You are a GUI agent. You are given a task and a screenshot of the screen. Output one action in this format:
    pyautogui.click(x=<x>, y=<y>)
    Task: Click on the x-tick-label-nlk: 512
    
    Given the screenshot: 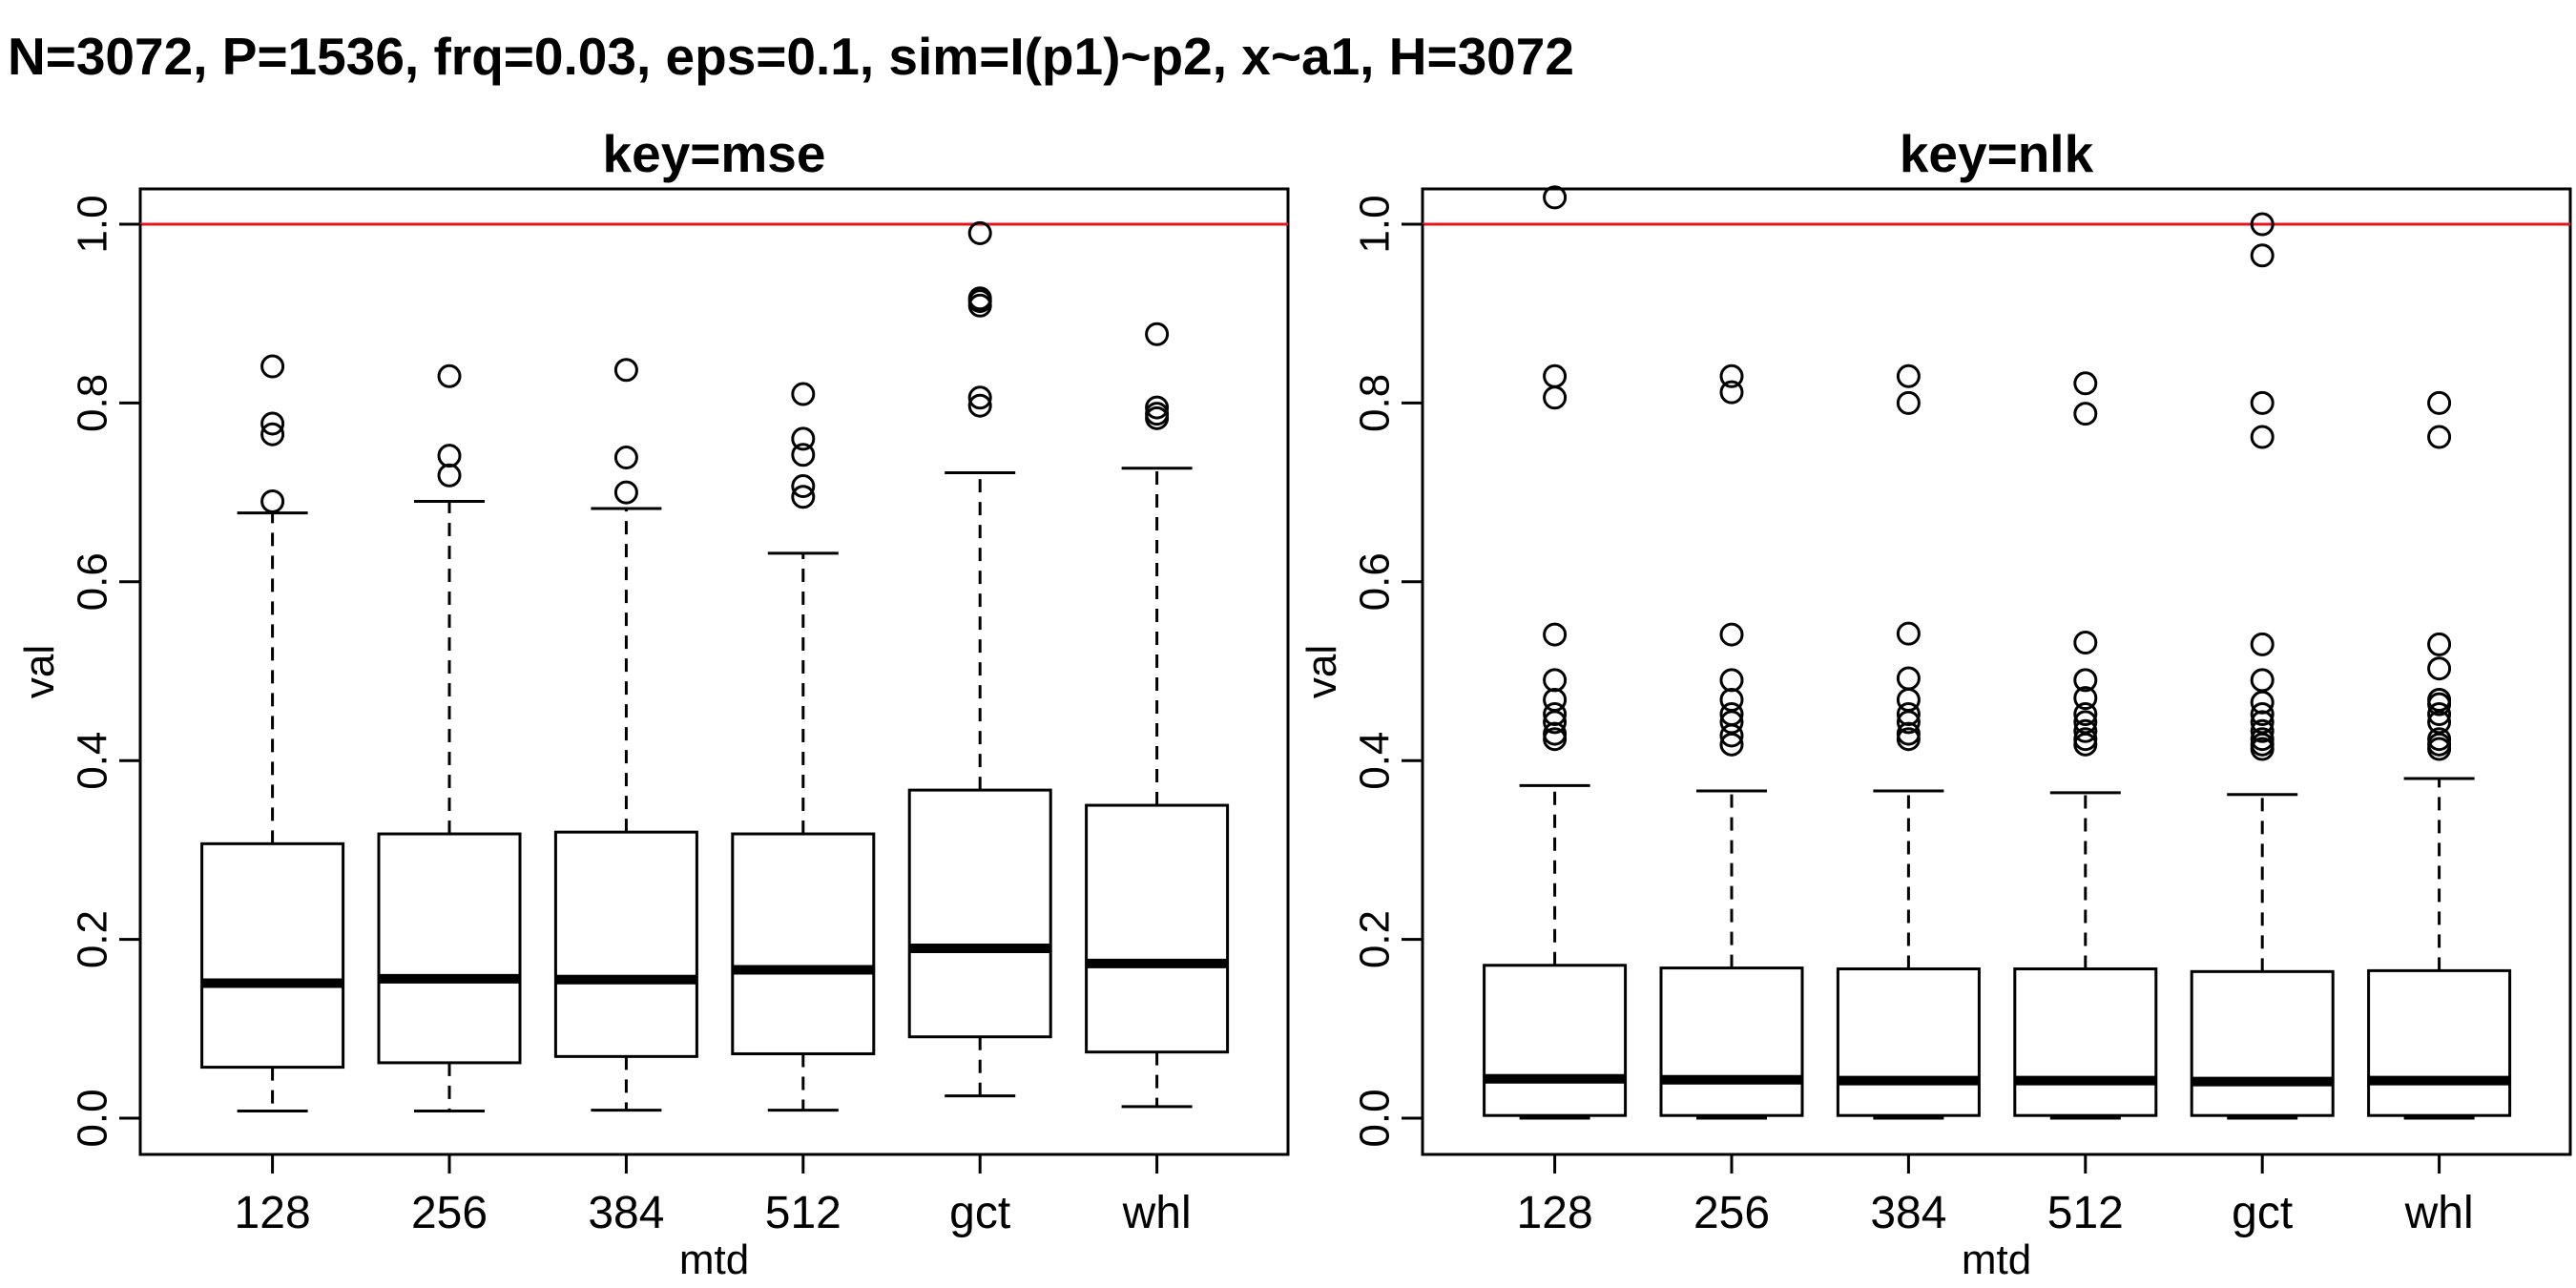 What is the action you would take?
    pyautogui.click(x=2085, y=1213)
    